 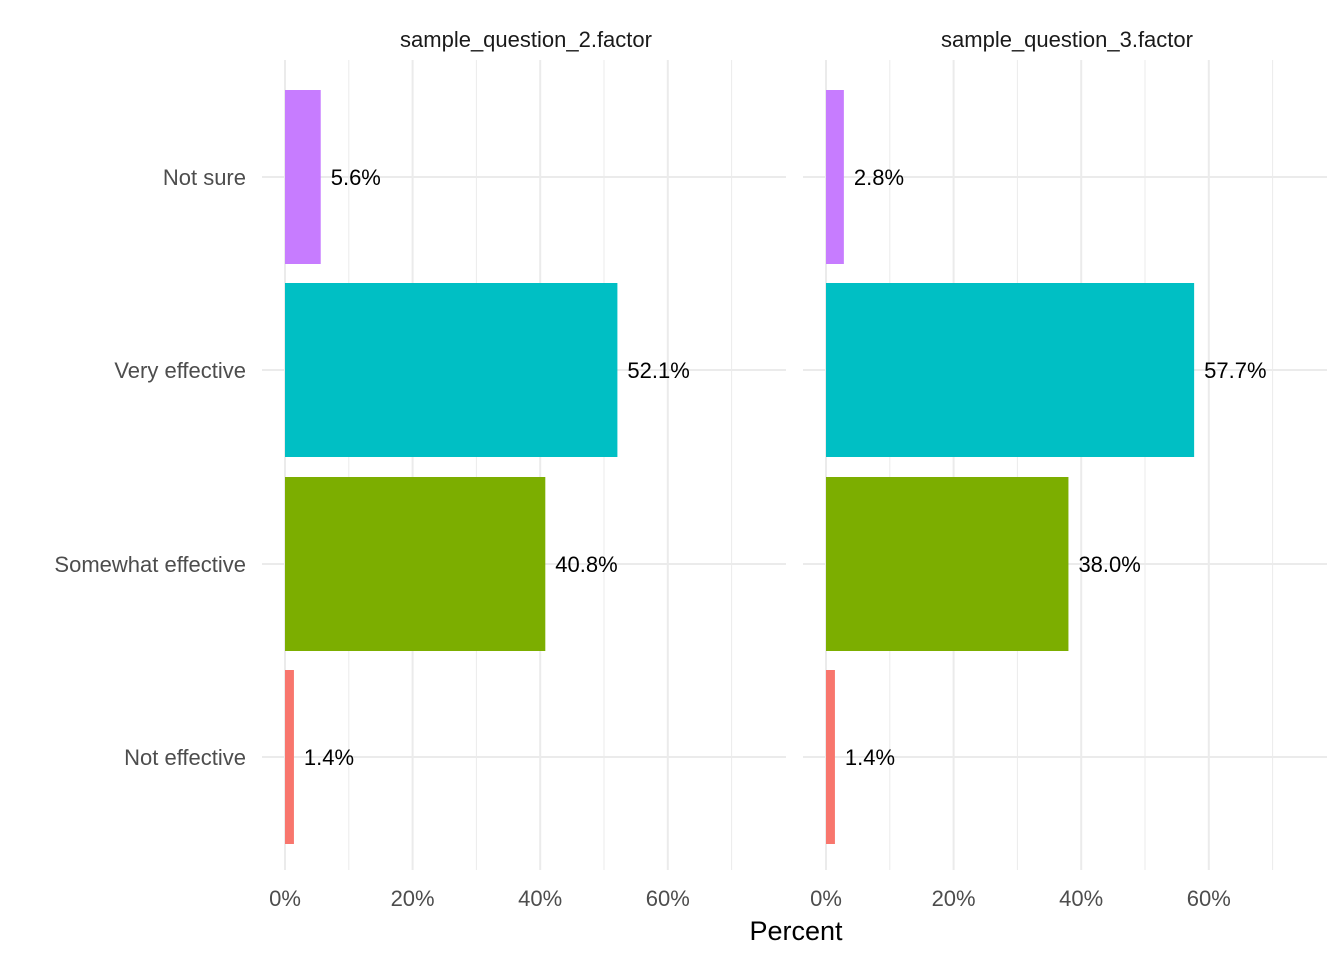 What do you see at coordinates (185, 757) in the screenshot?
I see `category-label-not-effective: Not effective` at bounding box center [185, 757].